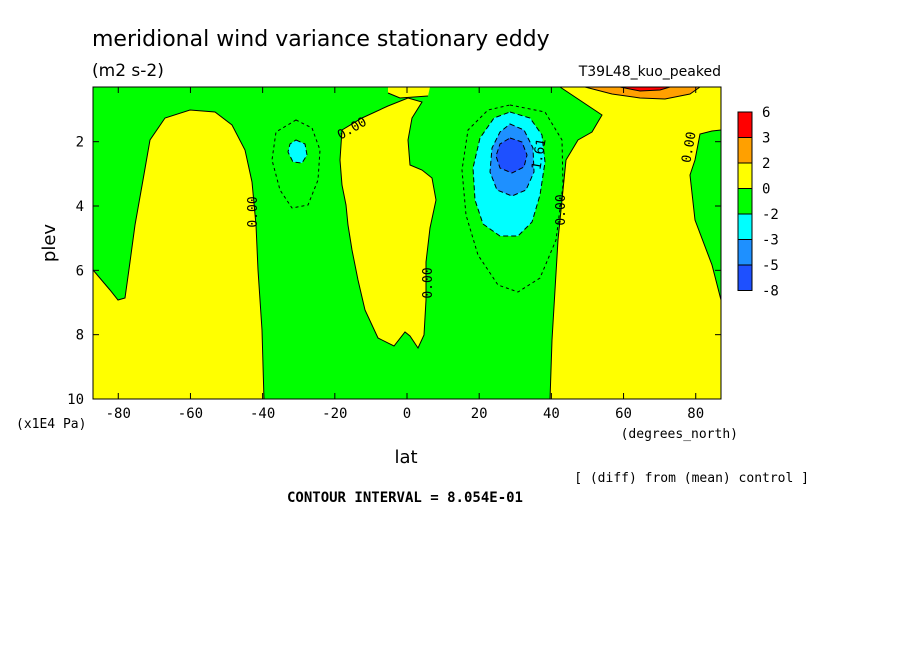 This screenshot has width=904, height=654. I want to click on colorbar-label: -2, so click(770, 215).